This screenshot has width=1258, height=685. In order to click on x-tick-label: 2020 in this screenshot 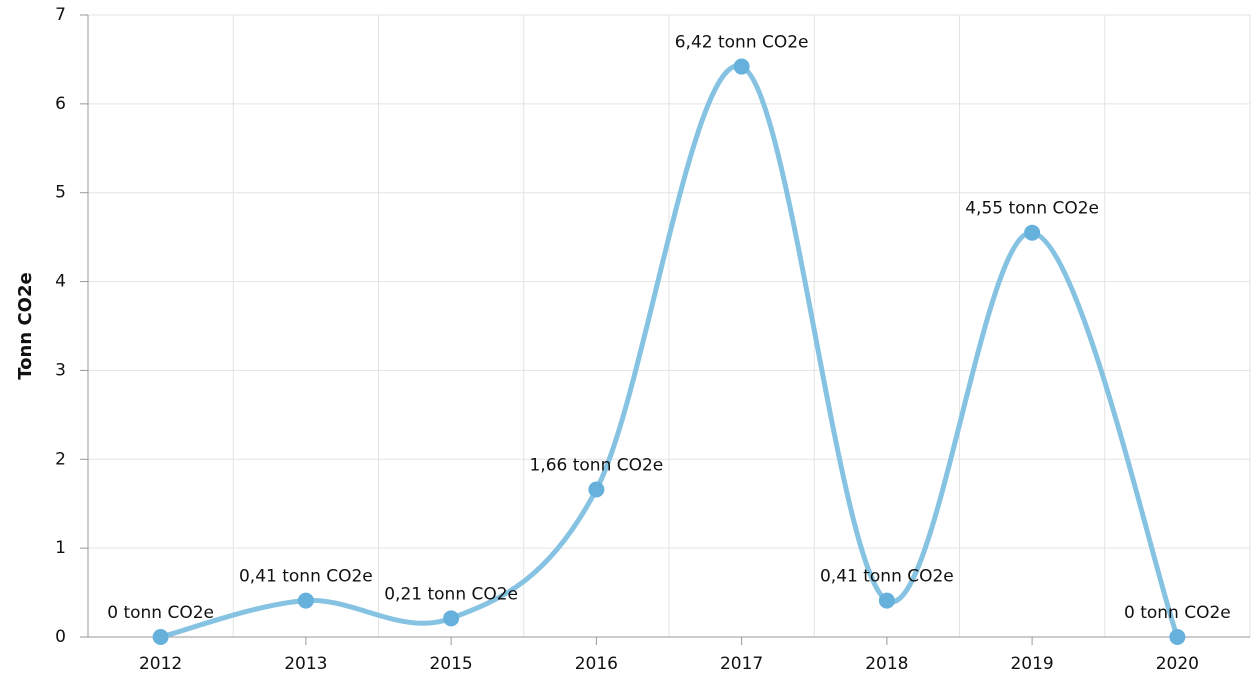, I will do `click(1177, 664)`.